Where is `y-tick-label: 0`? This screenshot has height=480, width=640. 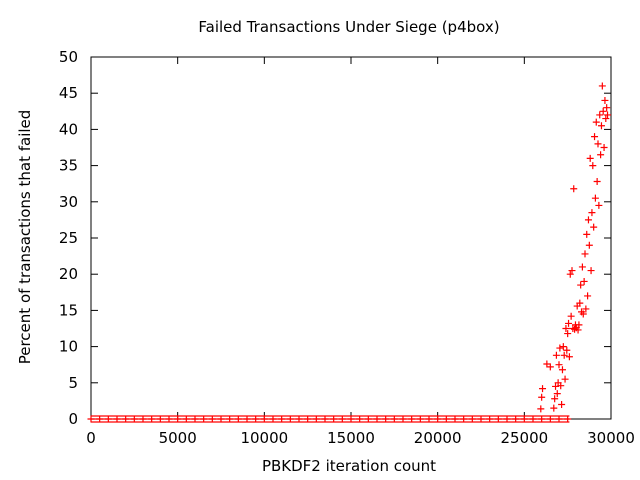
y-tick-label: 0 is located at coordinates (73, 419).